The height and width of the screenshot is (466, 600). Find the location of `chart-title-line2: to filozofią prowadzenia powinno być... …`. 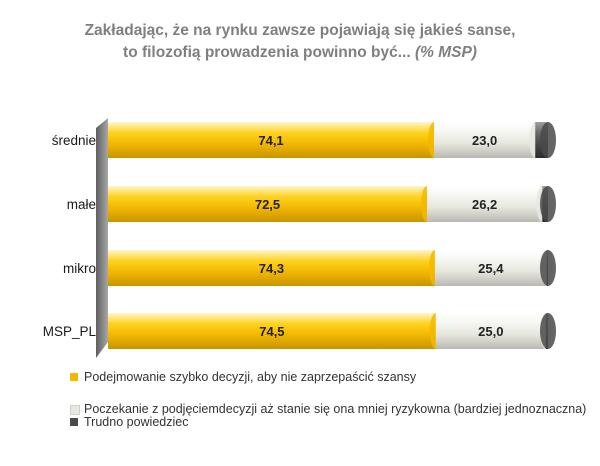

chart-title-line2: to filozofią prowadzenia powinno być... … is located at coordinates (300, 53).